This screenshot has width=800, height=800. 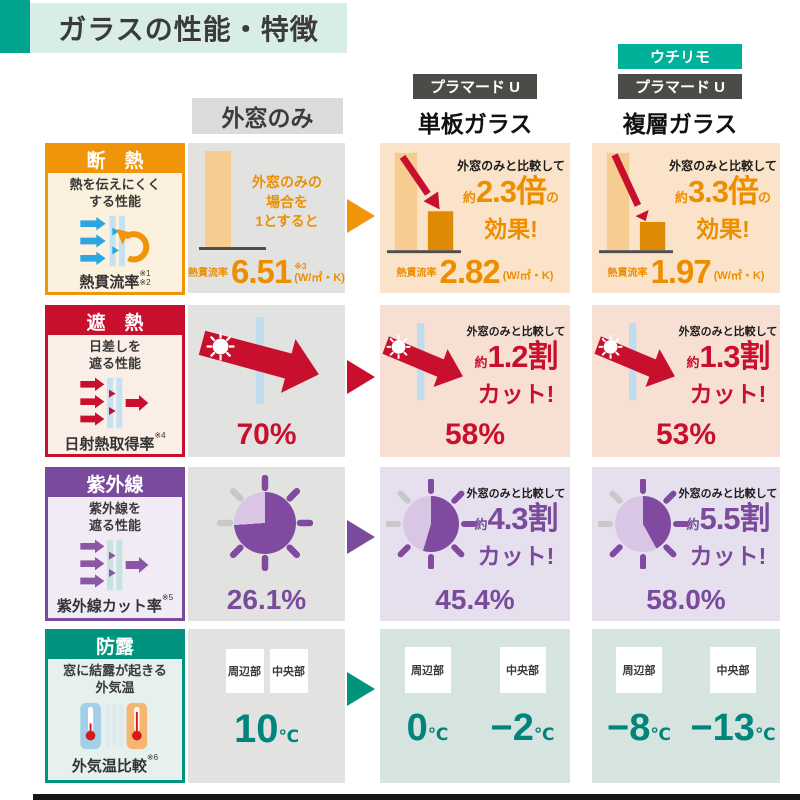 I want to click on baseline-caption: 外窓のみの 場合を 1とすると, so click(x=287, y=202).